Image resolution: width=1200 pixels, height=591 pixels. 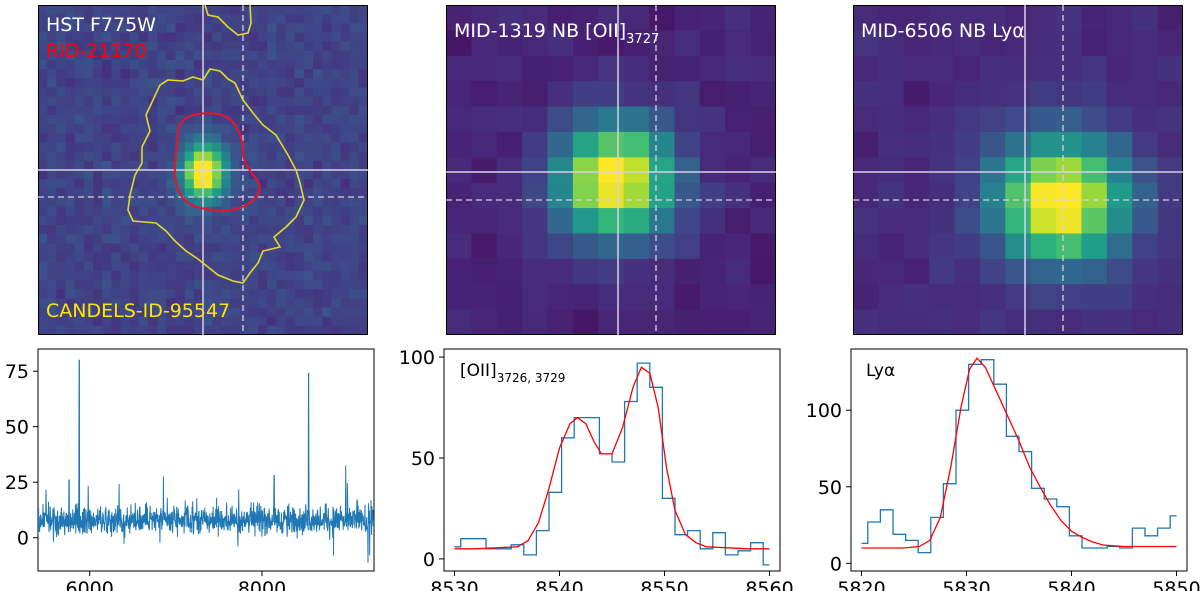 What do you see at coordinates (17, 372) in the screenshot?
I see `y-tick-label: 75` at bounding box center [17, 372].